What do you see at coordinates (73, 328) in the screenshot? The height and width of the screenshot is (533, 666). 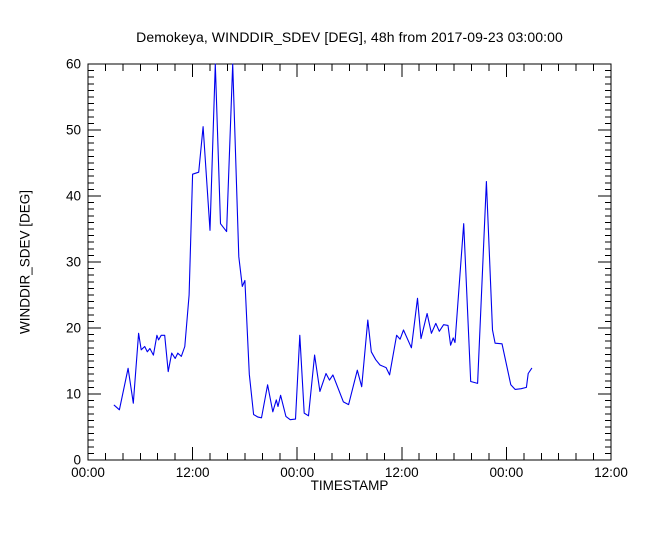 I see `y-tick-label: 20` at bounding box center [73, 328].